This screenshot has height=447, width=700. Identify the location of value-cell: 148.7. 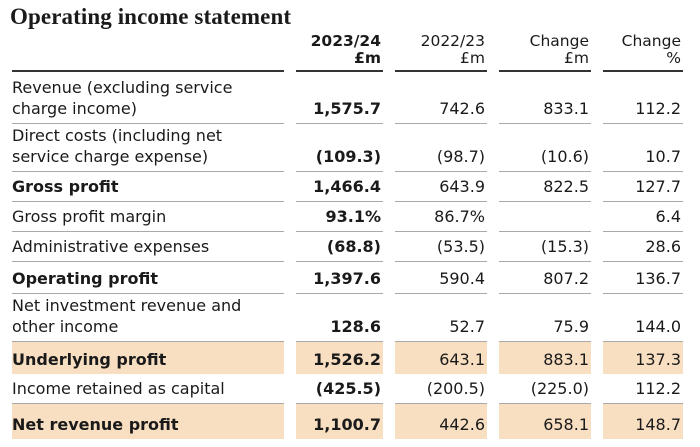
(643, 421).